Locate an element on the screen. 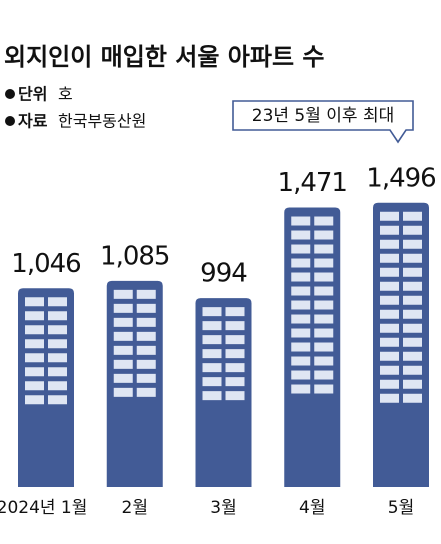 This screenshot has width=441, height=544. x-tick-label: 2024년 1월 is located at coordinates (43, 508).